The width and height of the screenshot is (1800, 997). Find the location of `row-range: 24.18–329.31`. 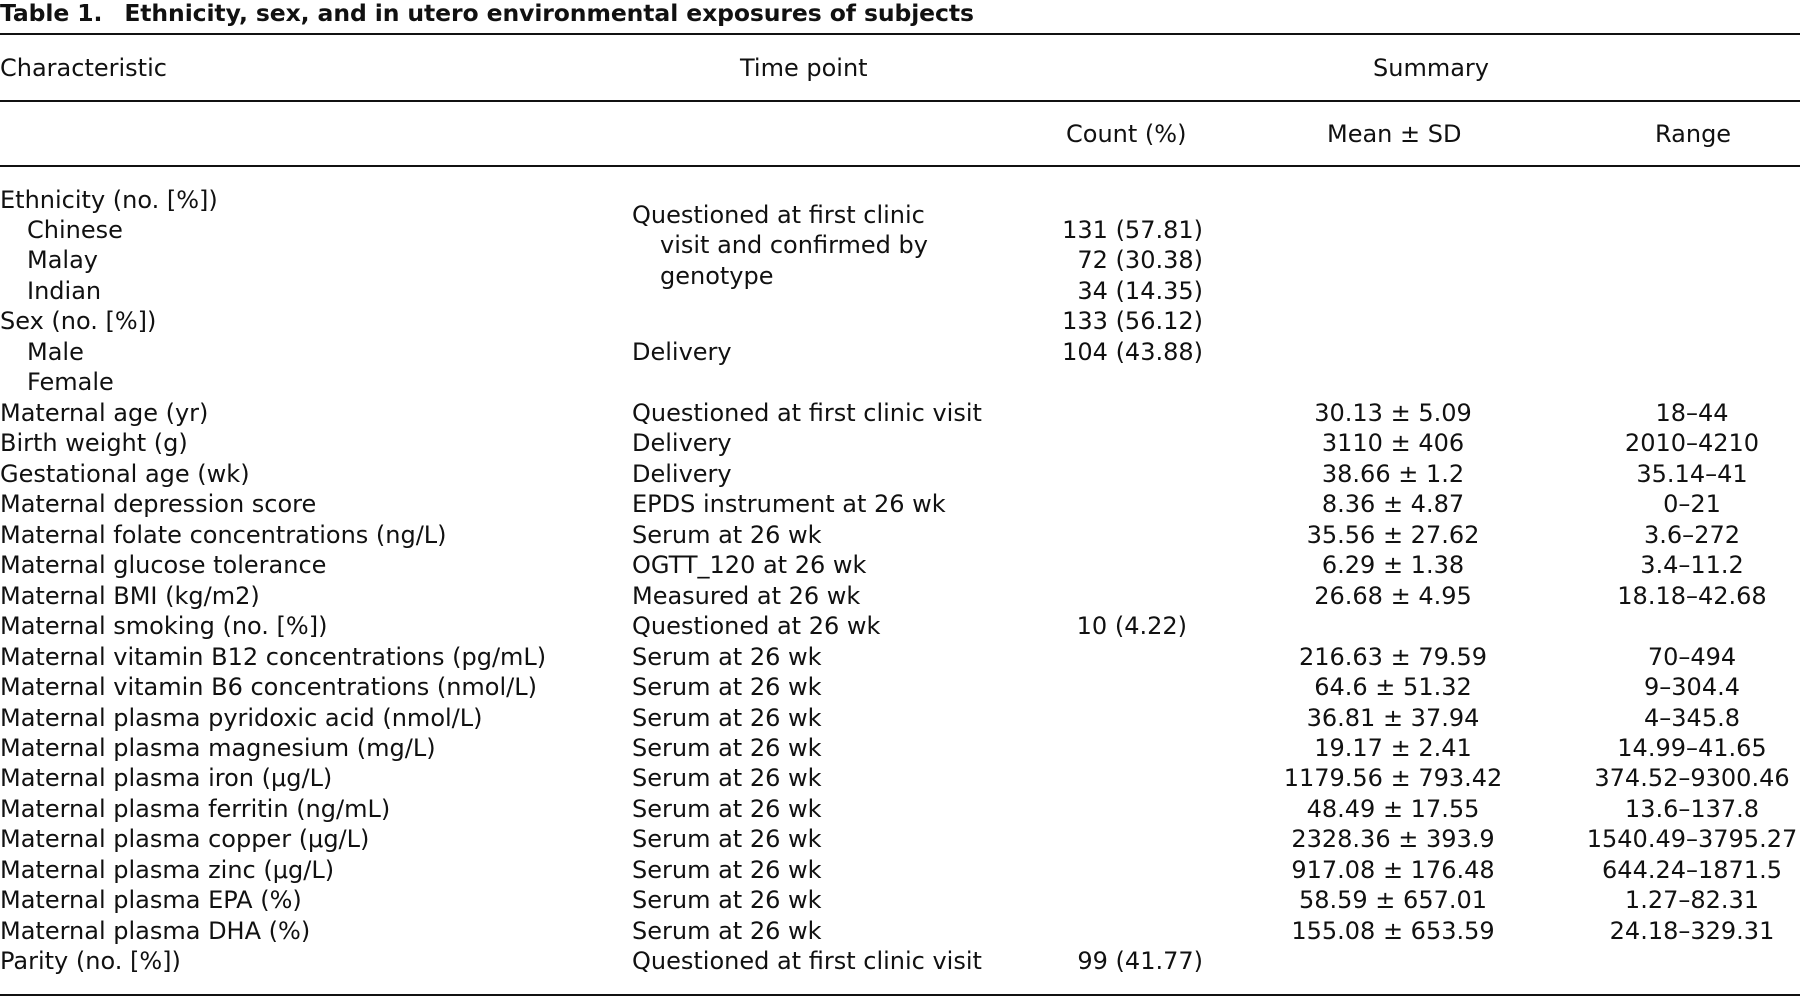

row-range: 24.18–329.31 is located at coordinates (1692, 931).